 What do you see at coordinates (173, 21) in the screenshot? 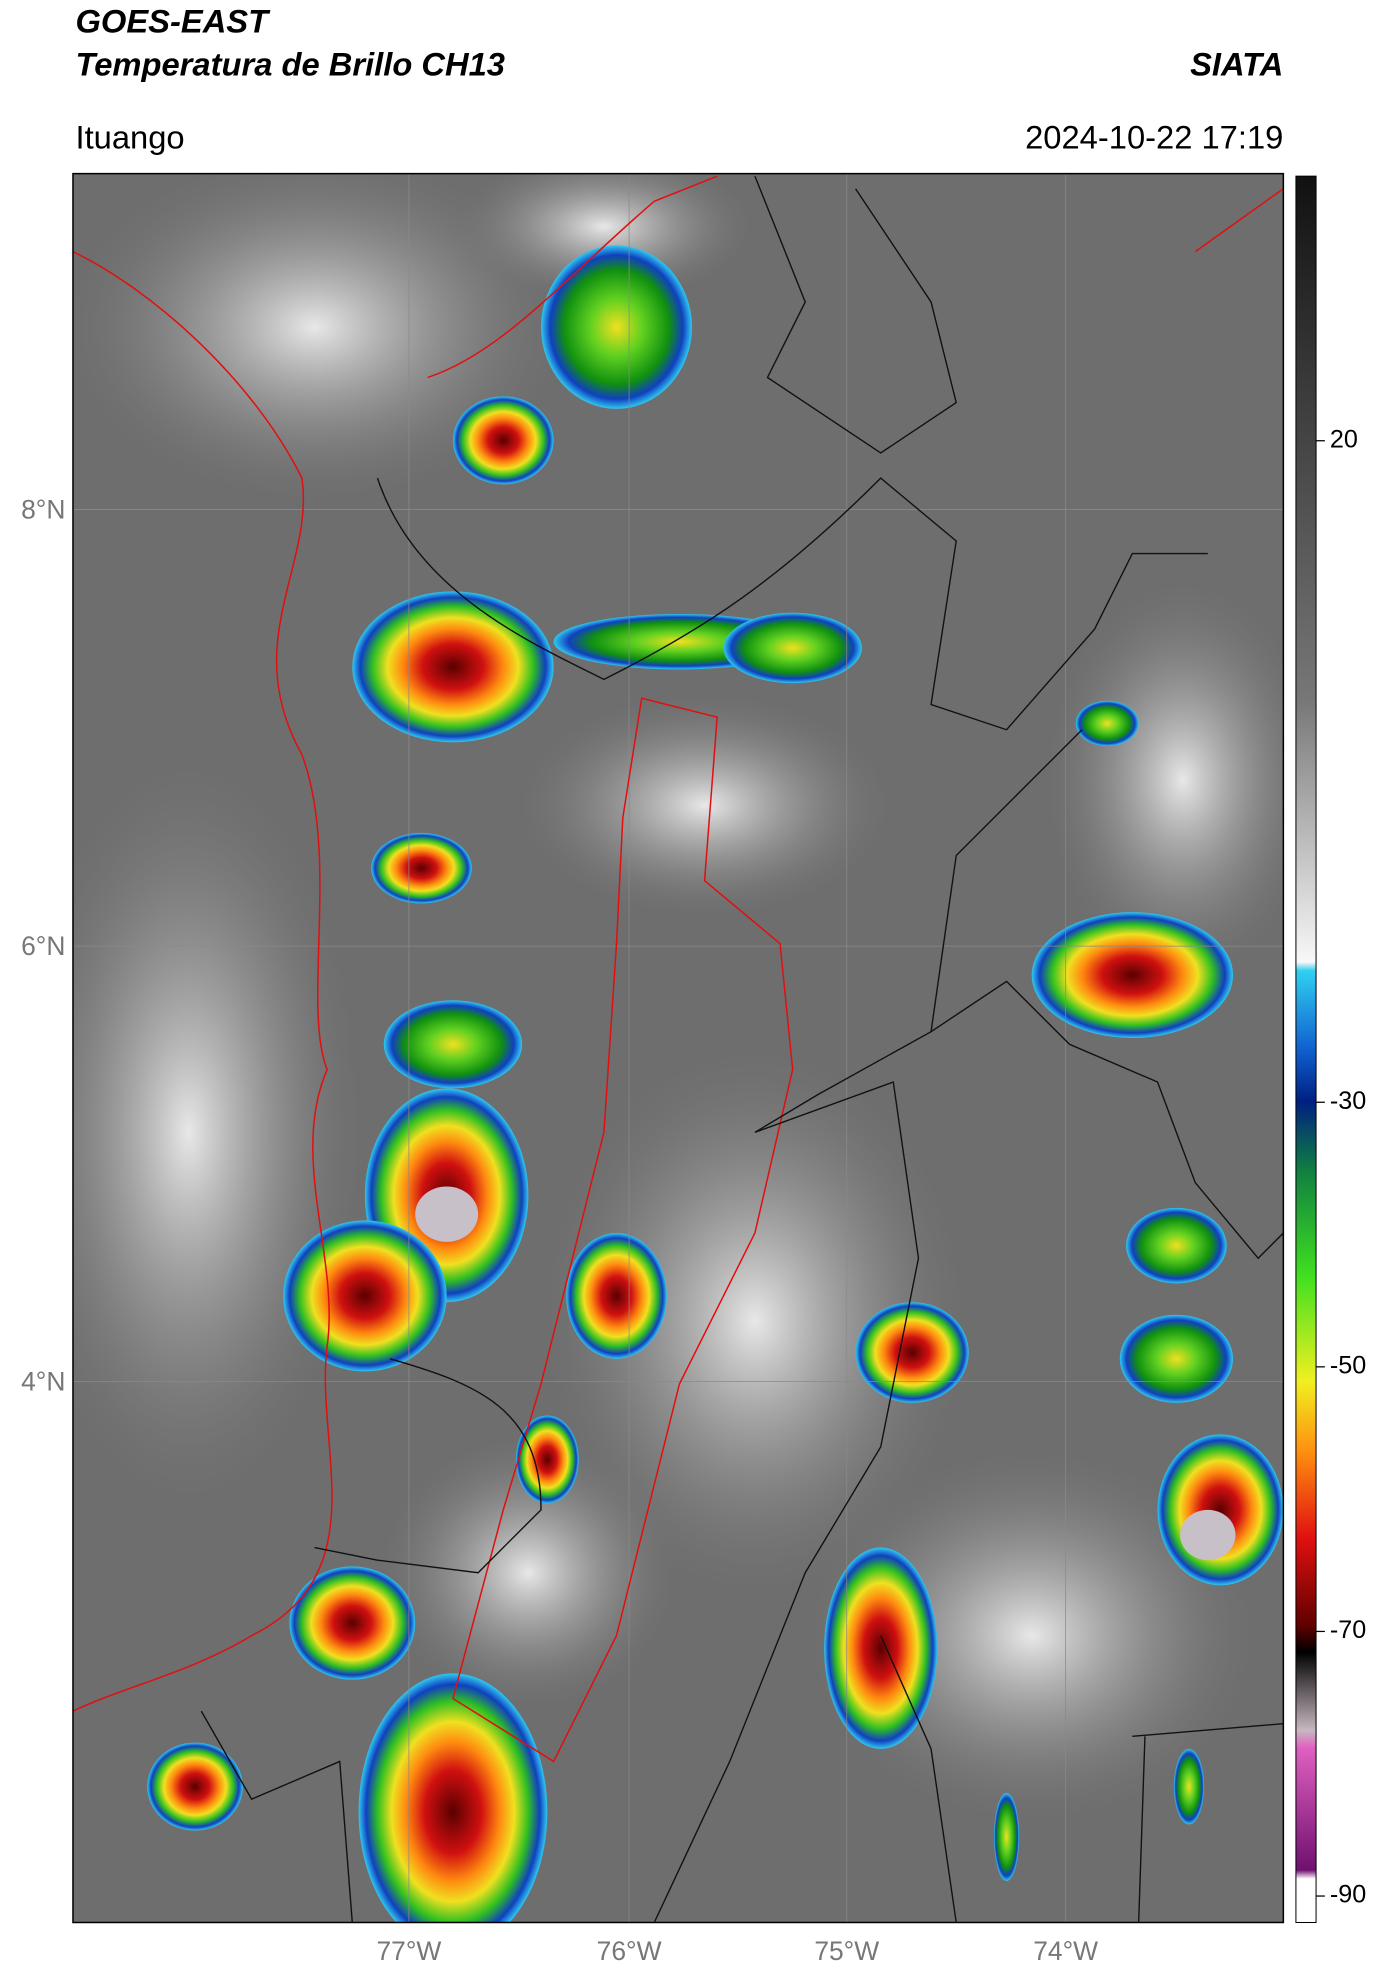
I see `title: GOES-EAST` at bounding box center [173, 21].